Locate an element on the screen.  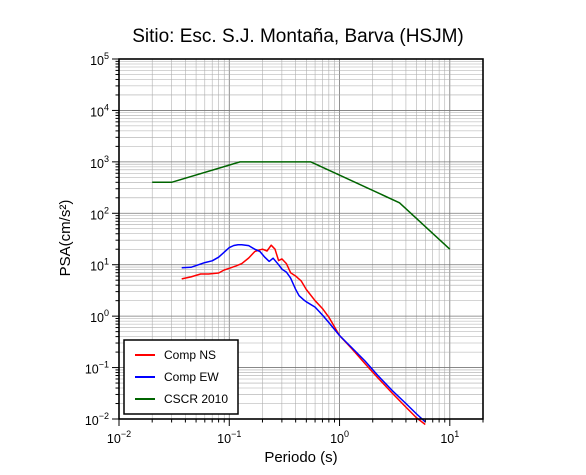
series-line-cscr-2010 is located at coordinates (301, 205).